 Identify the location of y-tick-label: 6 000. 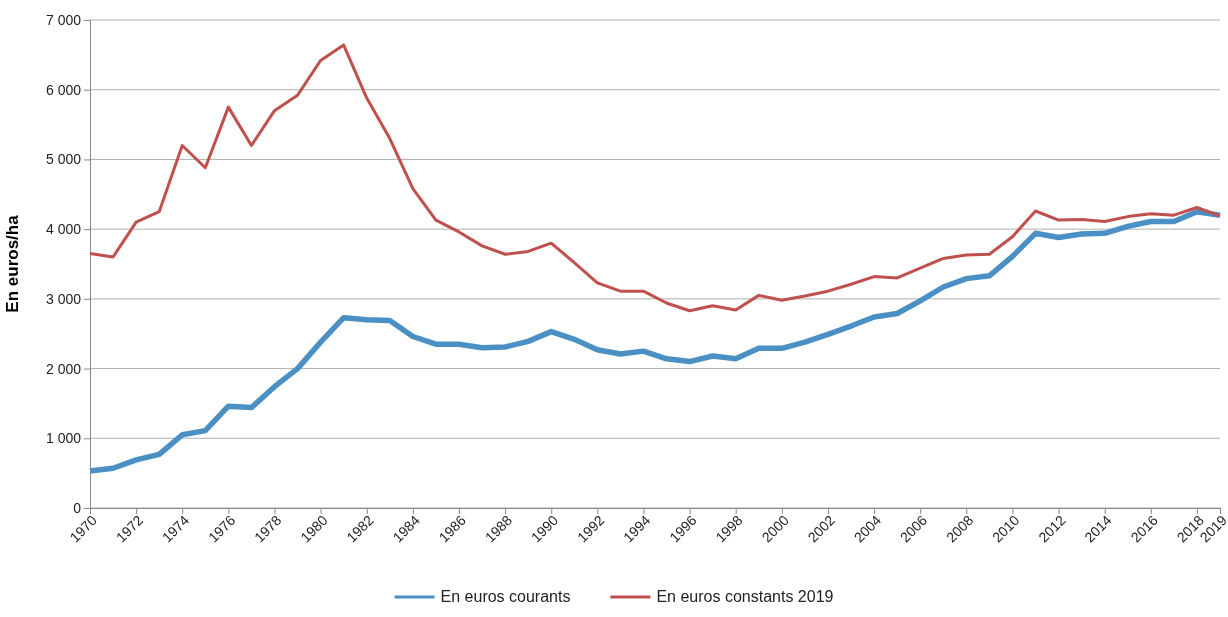
(63, 89).